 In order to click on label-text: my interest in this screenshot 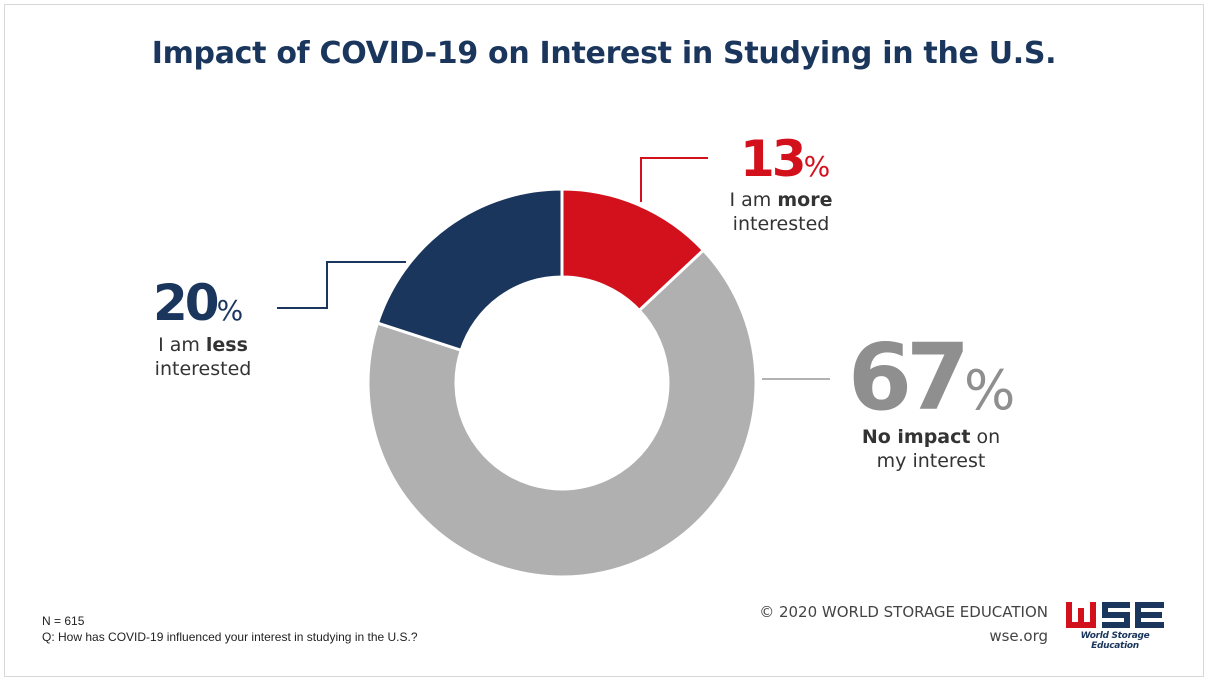, I will do `click(931, 461)`.